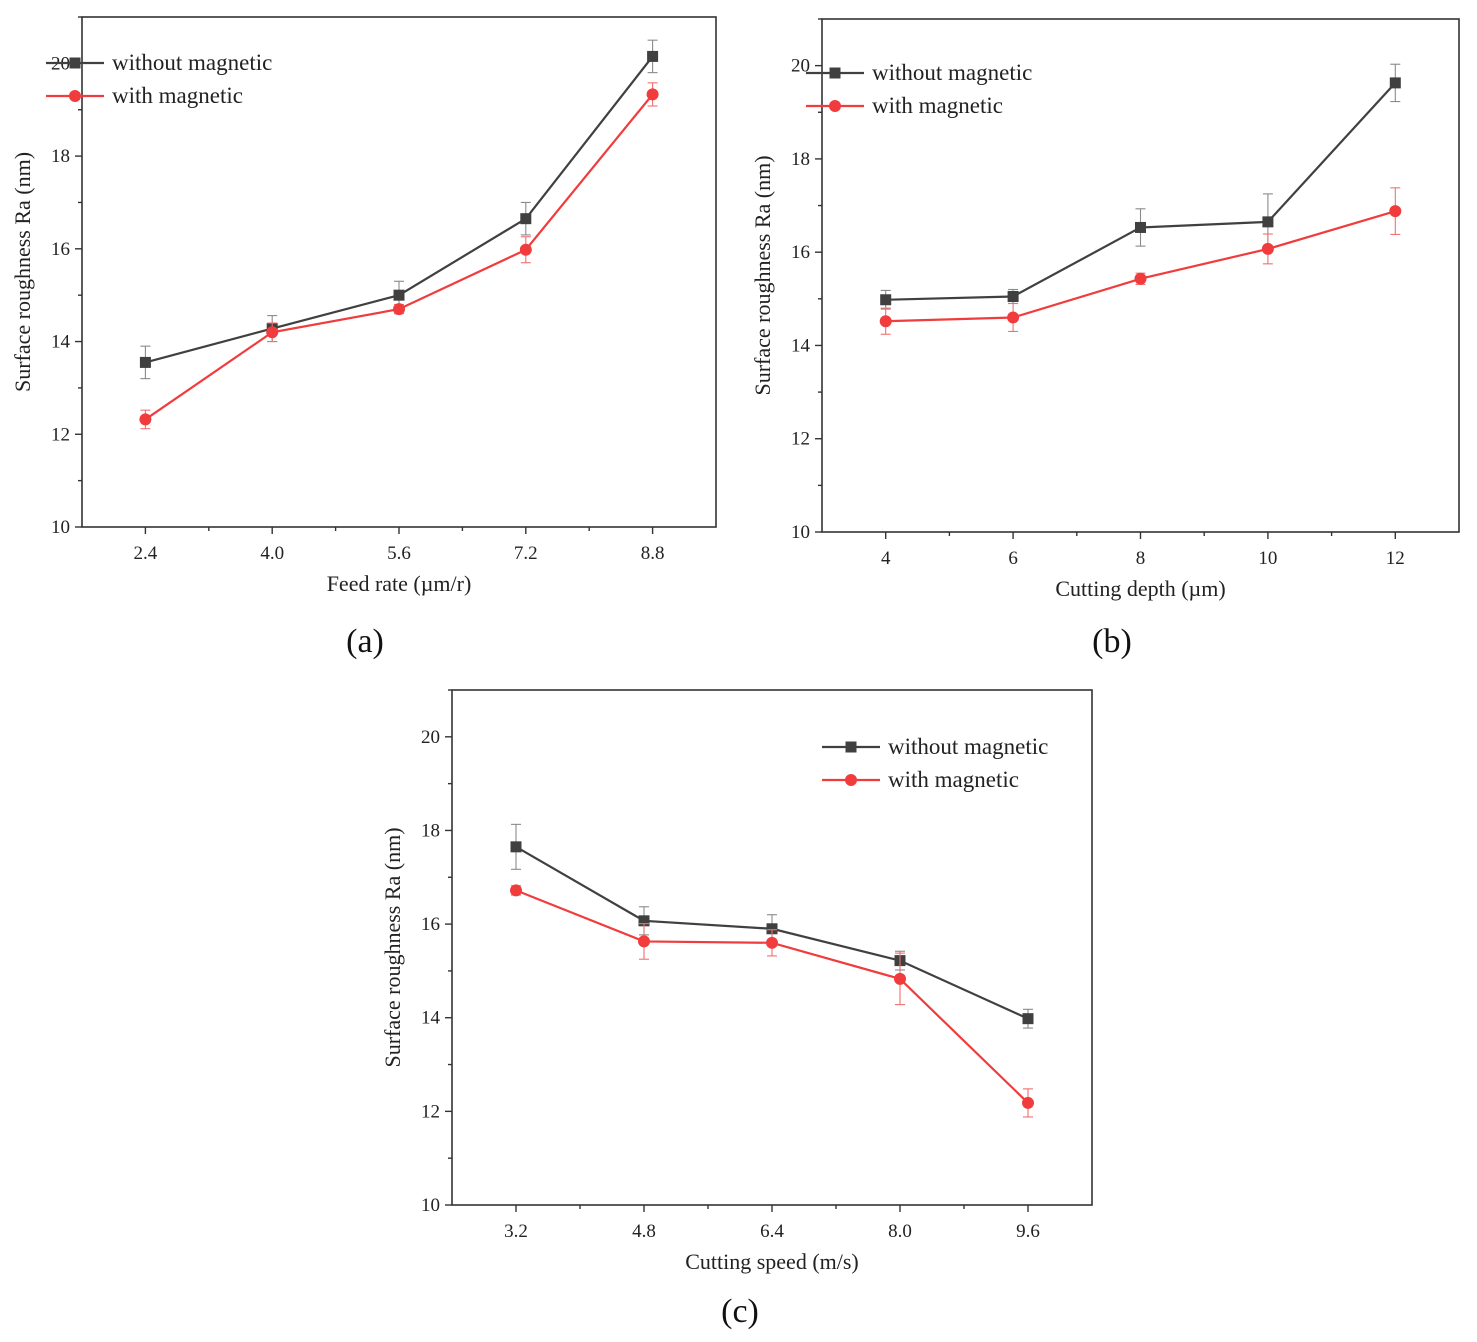  I want to click on x-axis-label: Cutting depth (µm), so click(1140, 588).